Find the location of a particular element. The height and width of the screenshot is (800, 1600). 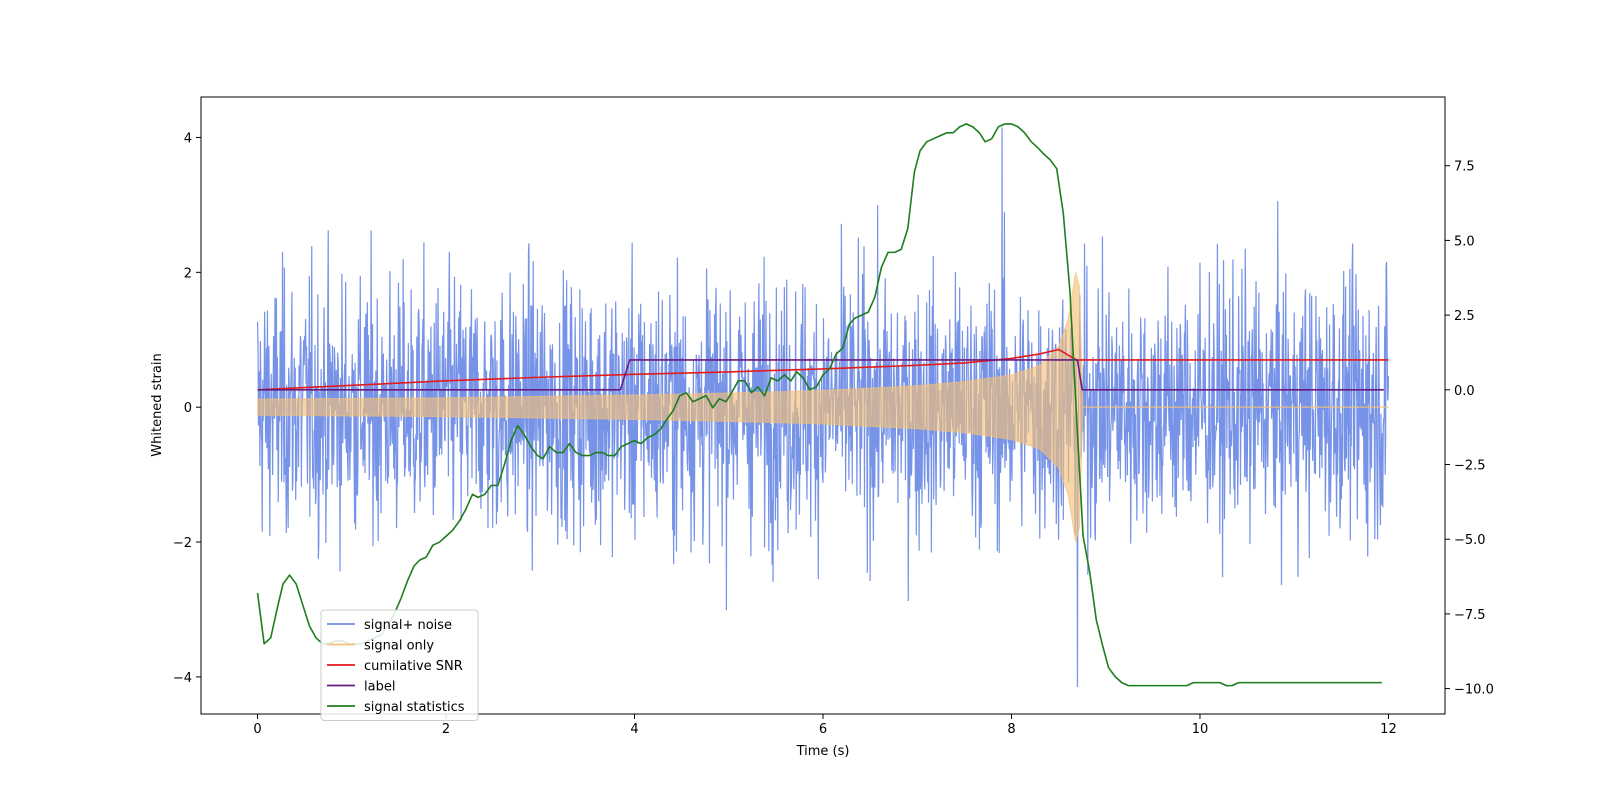

x-tick-label: 4 is located at coordinates (634, 729).